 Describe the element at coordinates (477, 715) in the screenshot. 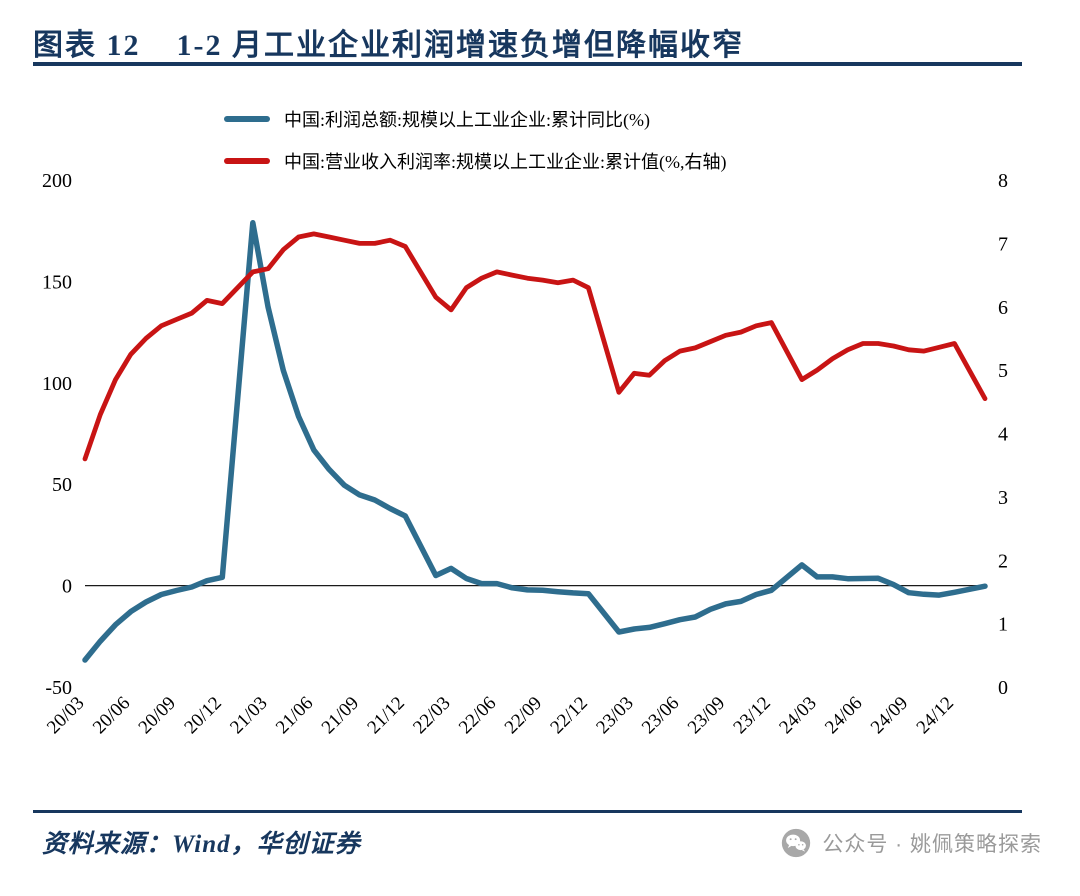

I see `x-axis-tick: 22/06` at that location.